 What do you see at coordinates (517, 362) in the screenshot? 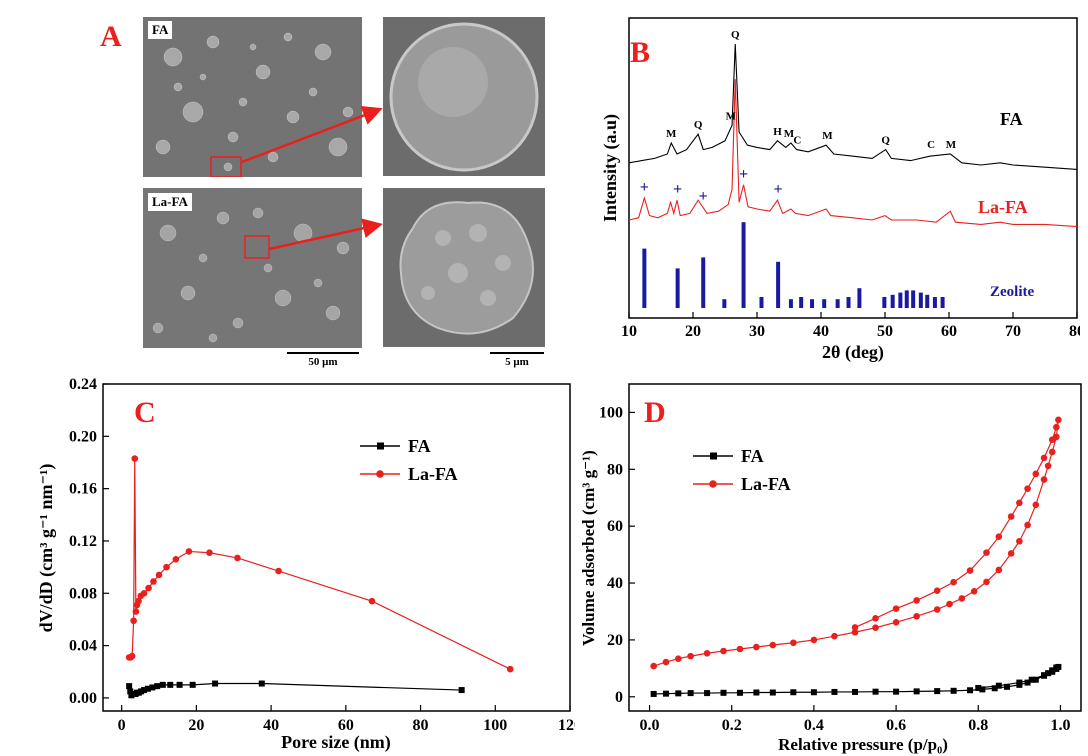
I see `scale-bar-5um-label: 5 μm` at bounding box center [517, 362].